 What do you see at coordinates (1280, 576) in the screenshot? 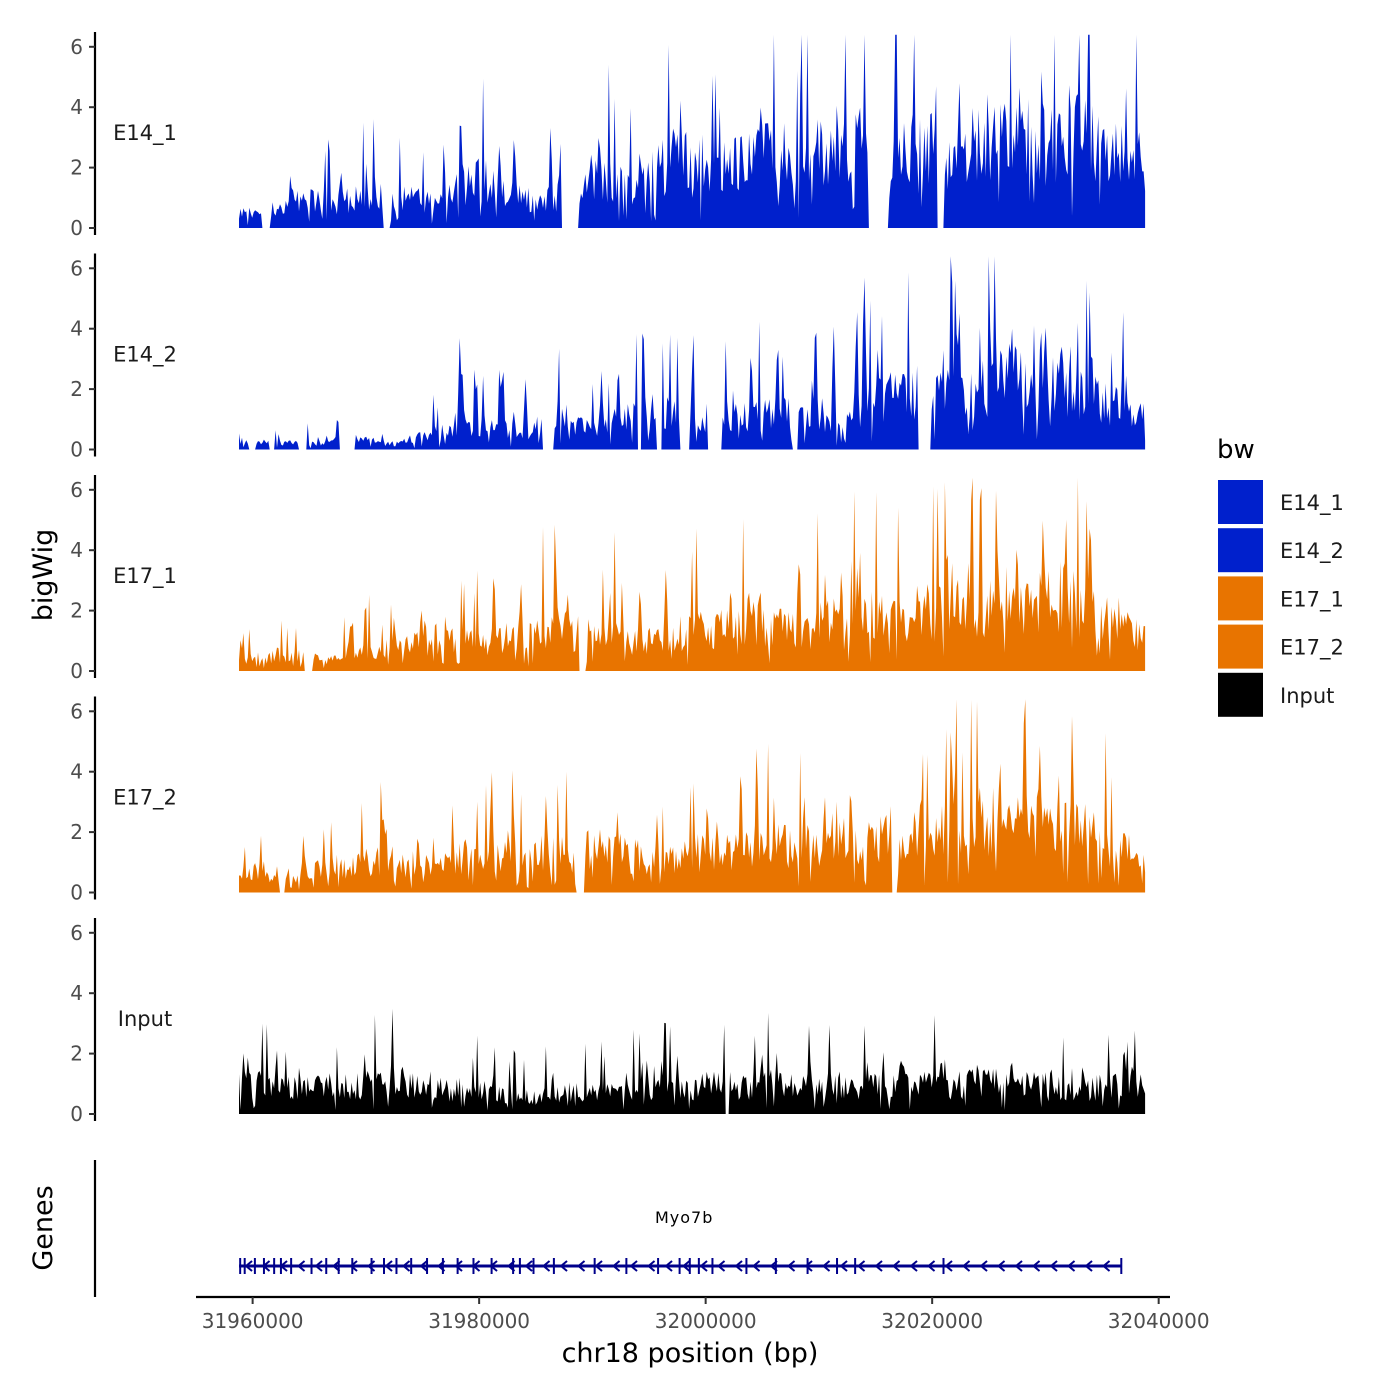
I see `legend: bw E14_1 E14_2 E17_1 E17_2 Input` at bounding box center [1280, 576].